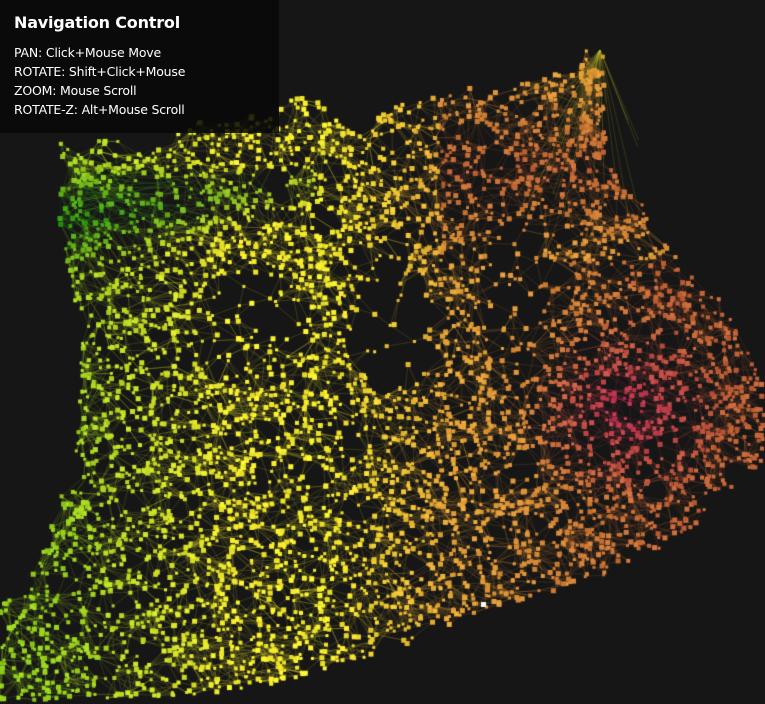 This screenshot has width=765, height=704. I want to click on nav-control-pan-action: PAN, so click(26, 52).